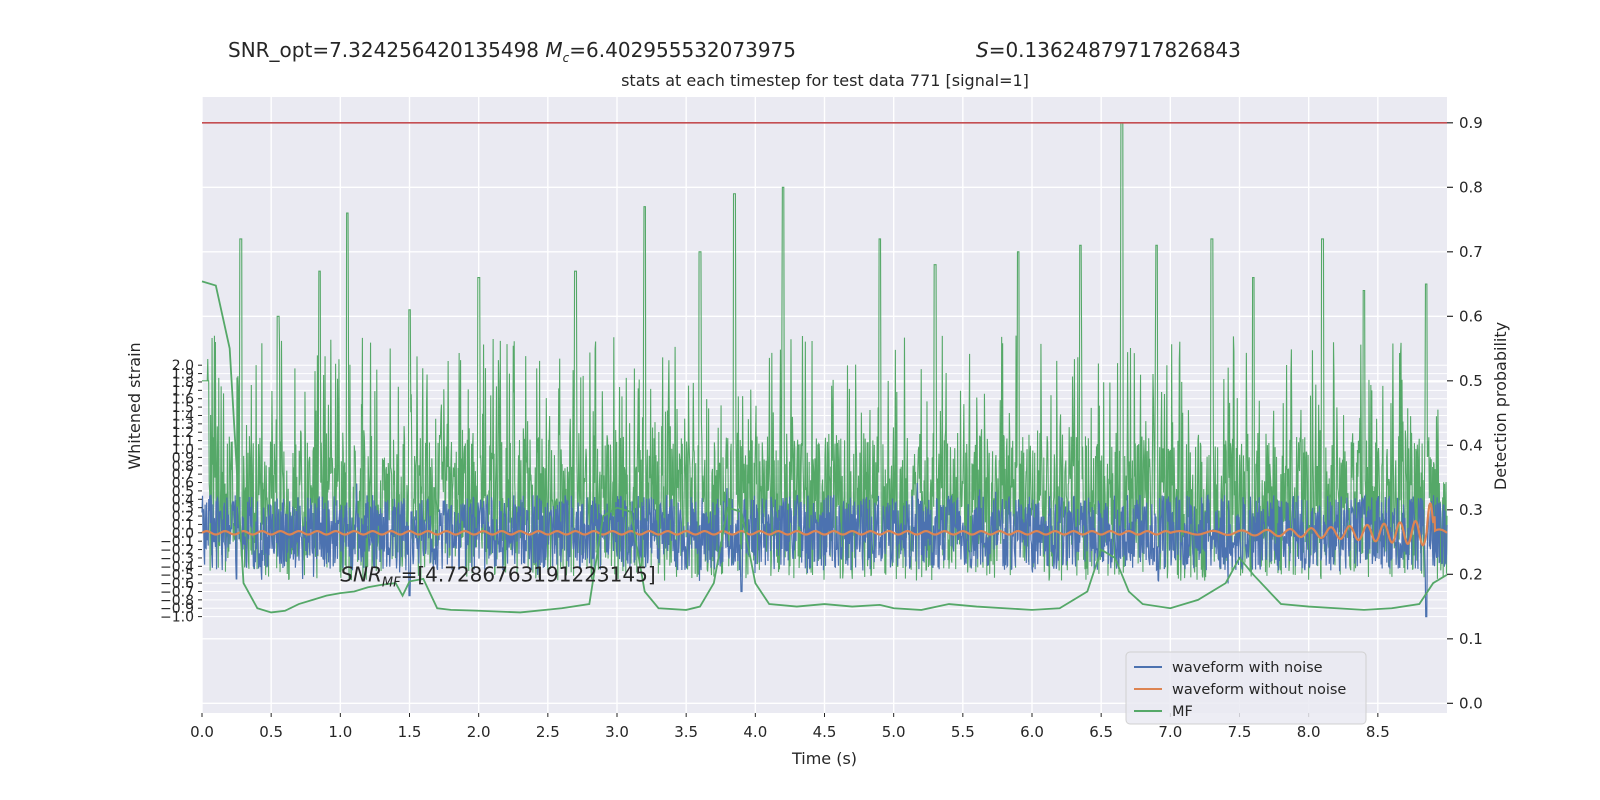  What do you see at coordinates (177, 609) in the screenshot?
I see `y-left-tick-label-1: −0.9` at bounding box center [177, 609].